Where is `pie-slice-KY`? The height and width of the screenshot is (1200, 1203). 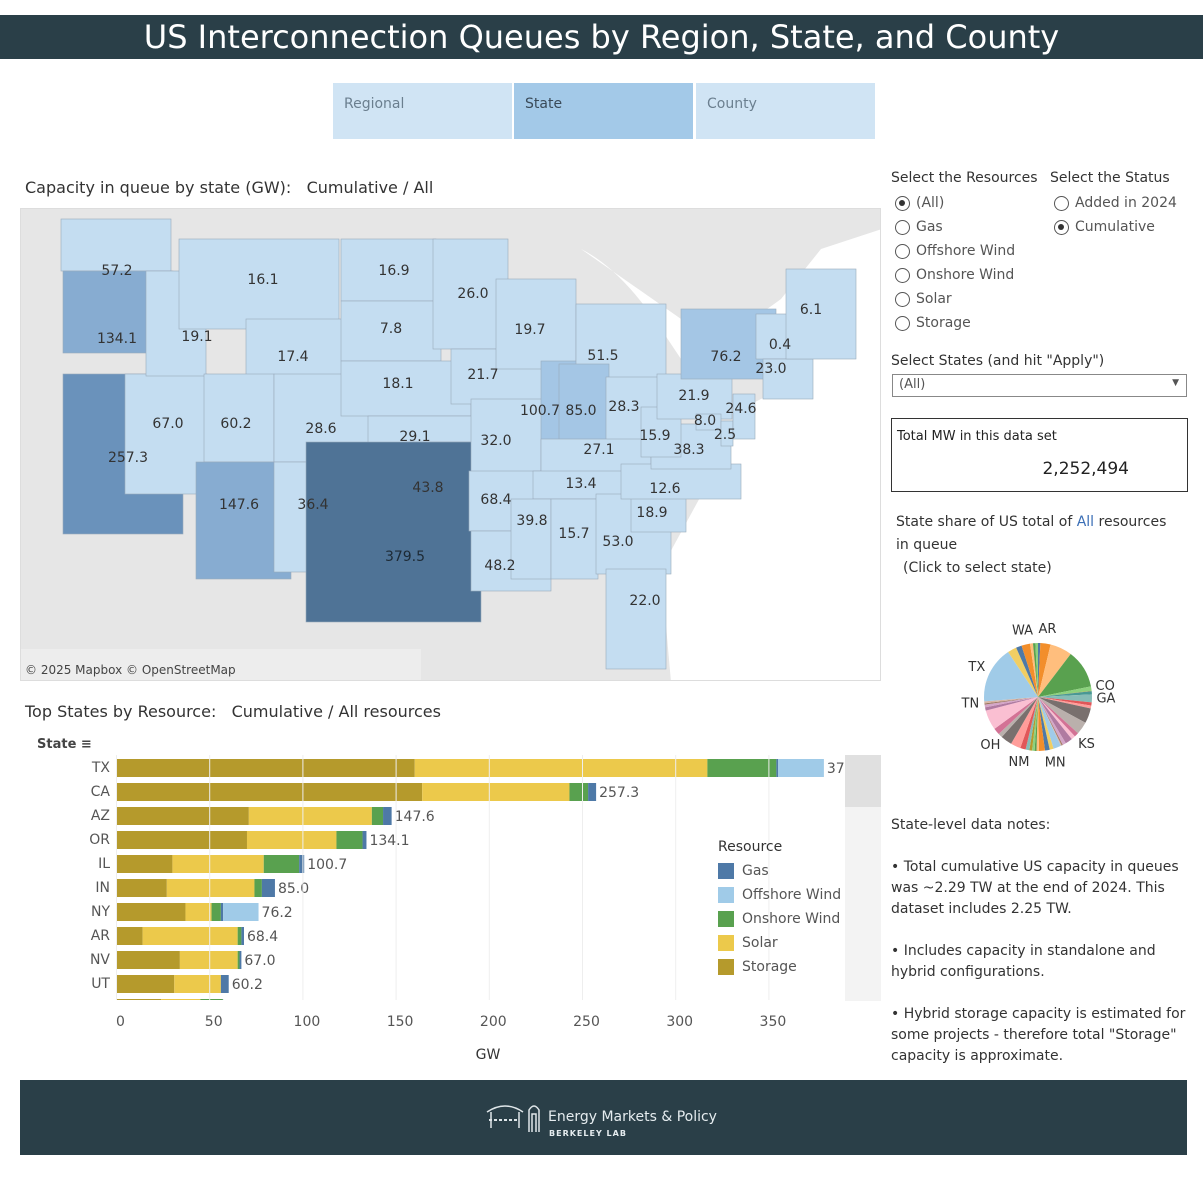 pie-slice-KY is located at coordinates (1056, 718).